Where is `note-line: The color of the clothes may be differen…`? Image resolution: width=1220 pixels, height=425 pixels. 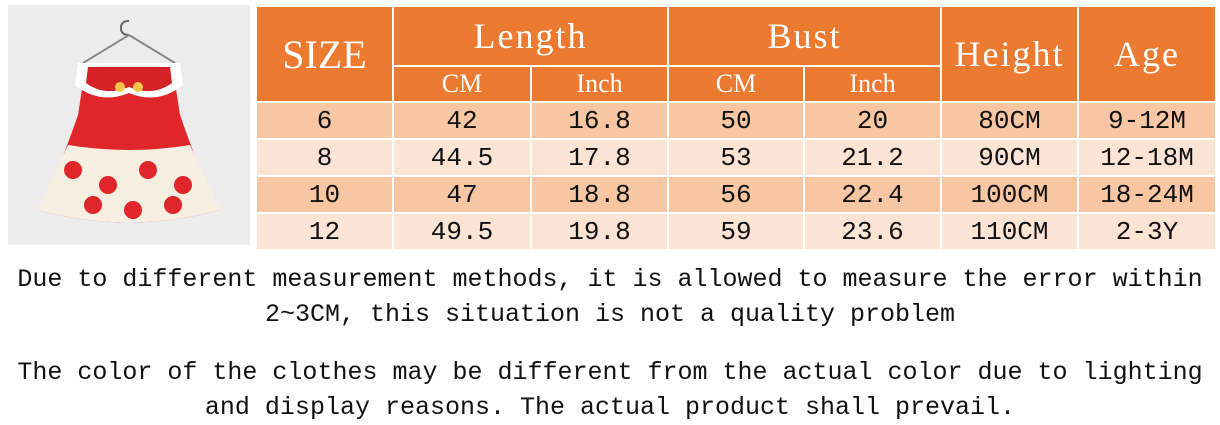
note-line: The color of the clothes may be differen… is located at coordinates (610, 372).